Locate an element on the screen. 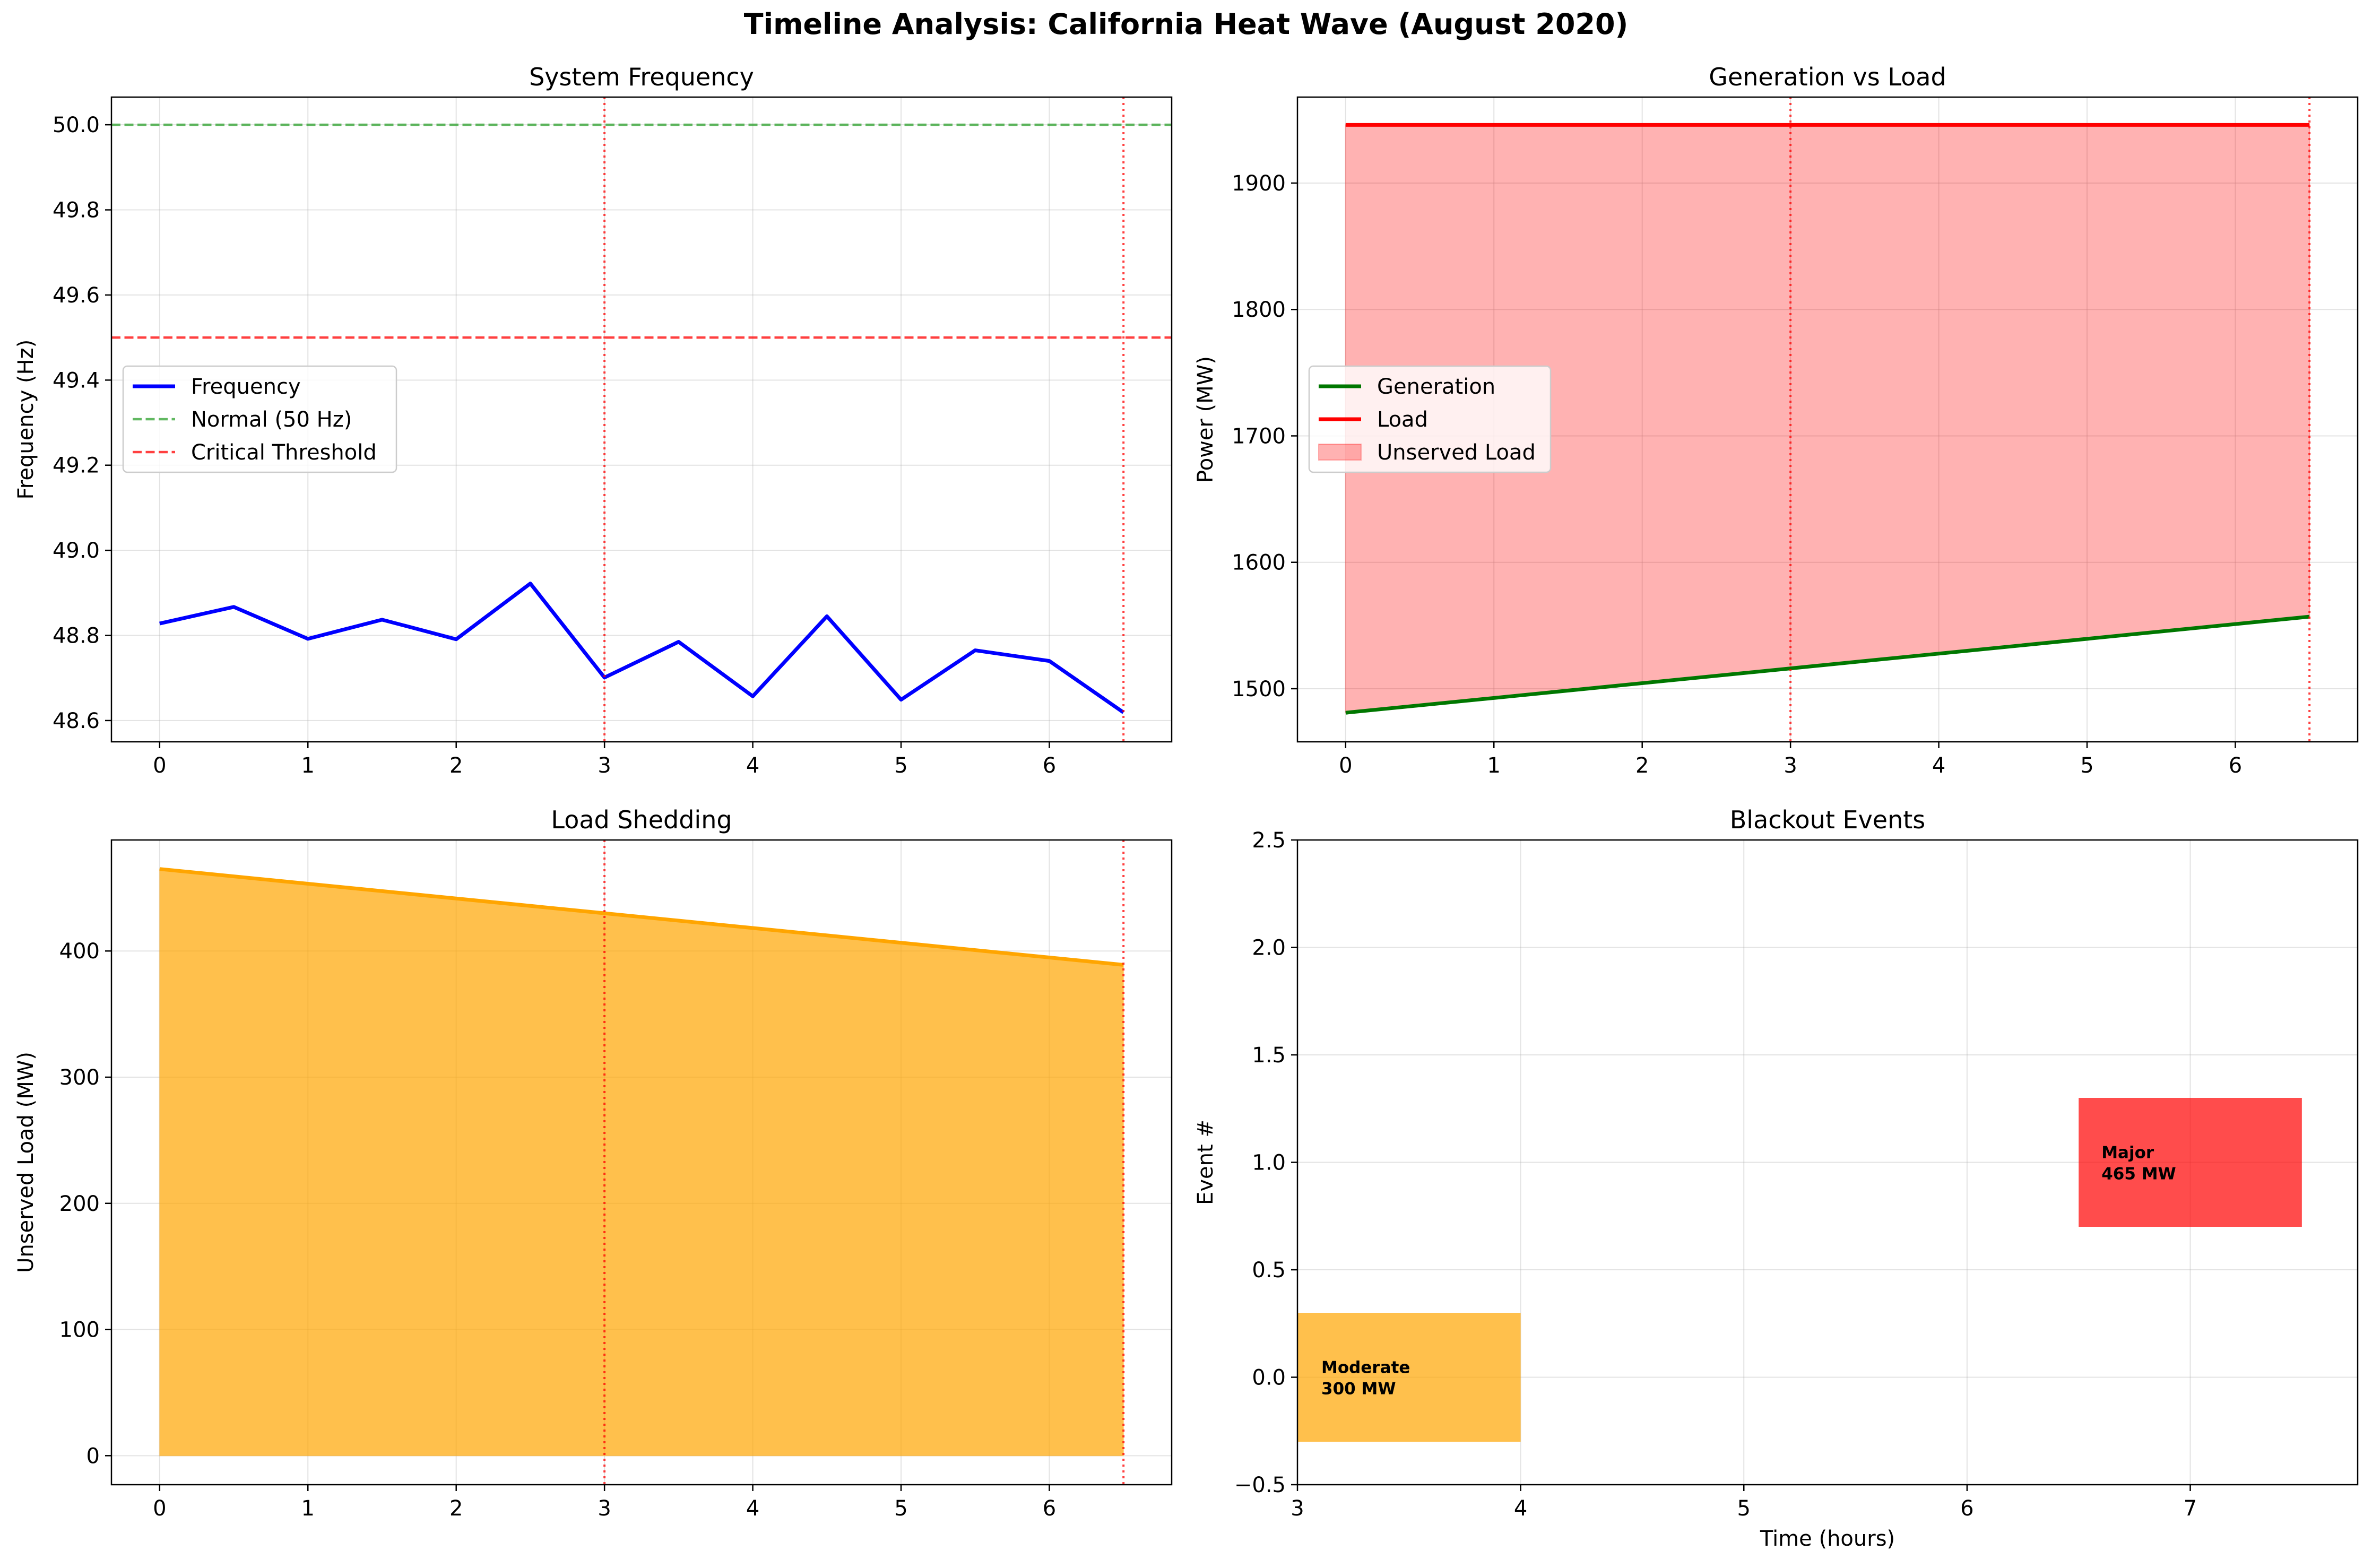 The image size is (2372, 1568). y-tick-label: 400 is located at coordinates (79, 951).